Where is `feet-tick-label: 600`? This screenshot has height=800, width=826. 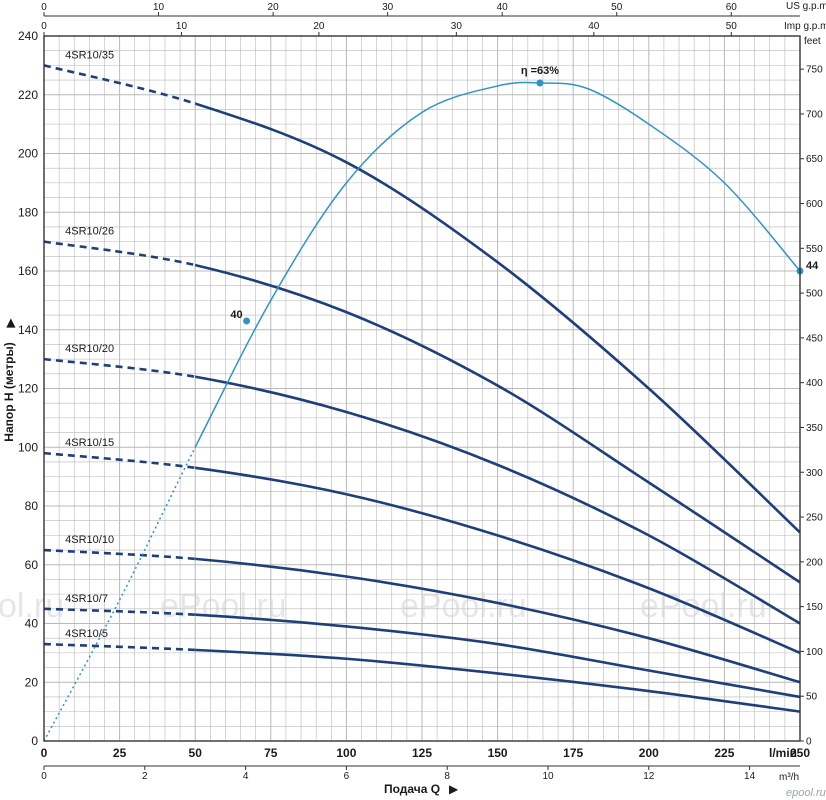
feet-tick-label: 600 is located at coordinates (814, 204).